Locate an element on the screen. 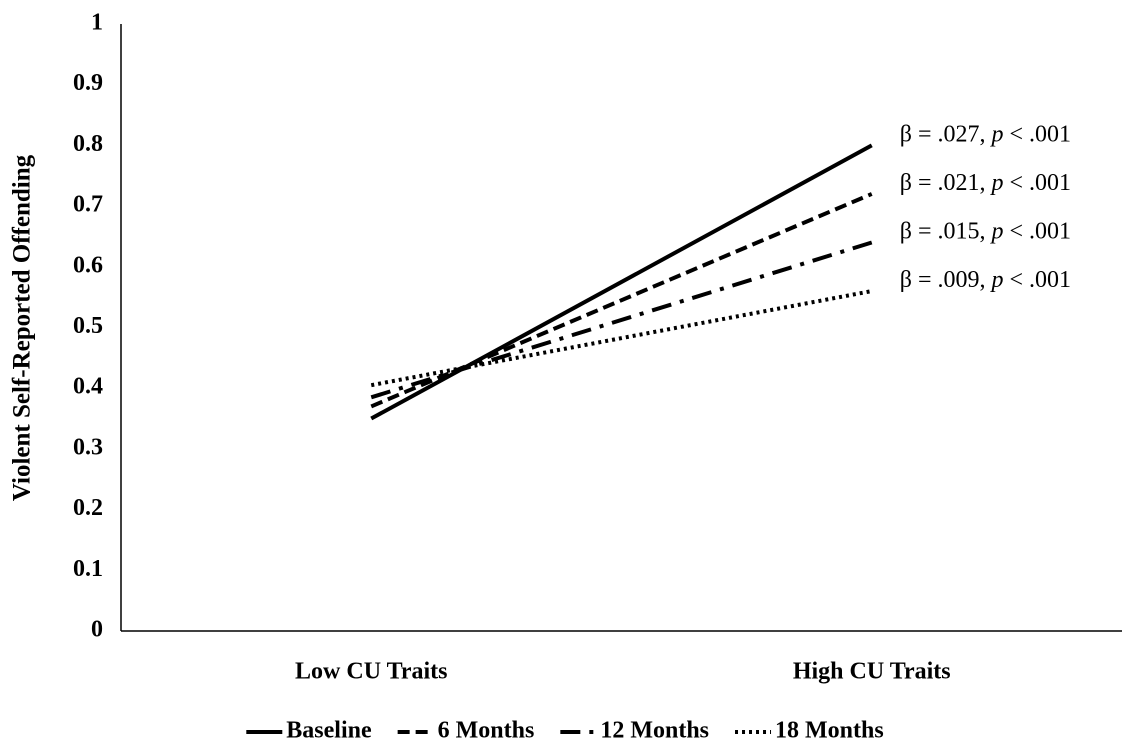  legend: Baseline 6 Months 12 Months 18 Months is located at coordinates (565, 731).